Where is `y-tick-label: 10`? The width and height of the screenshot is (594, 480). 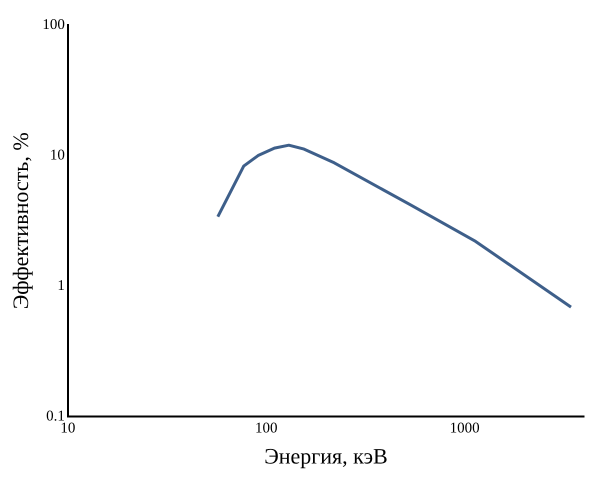 y-tick-label: 10 is located at coordinates (57, 155).